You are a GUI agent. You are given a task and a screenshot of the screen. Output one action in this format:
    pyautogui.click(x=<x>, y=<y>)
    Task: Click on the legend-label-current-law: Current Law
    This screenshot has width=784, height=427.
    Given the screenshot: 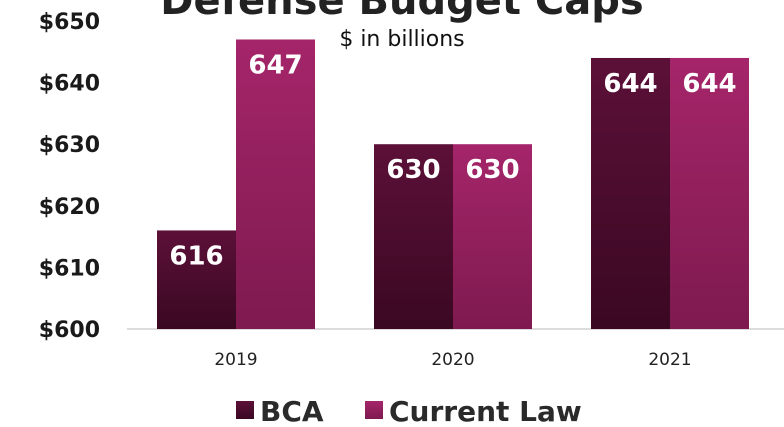 What is the action you would take?
    pyautogui.click(x=485, y=411)
    